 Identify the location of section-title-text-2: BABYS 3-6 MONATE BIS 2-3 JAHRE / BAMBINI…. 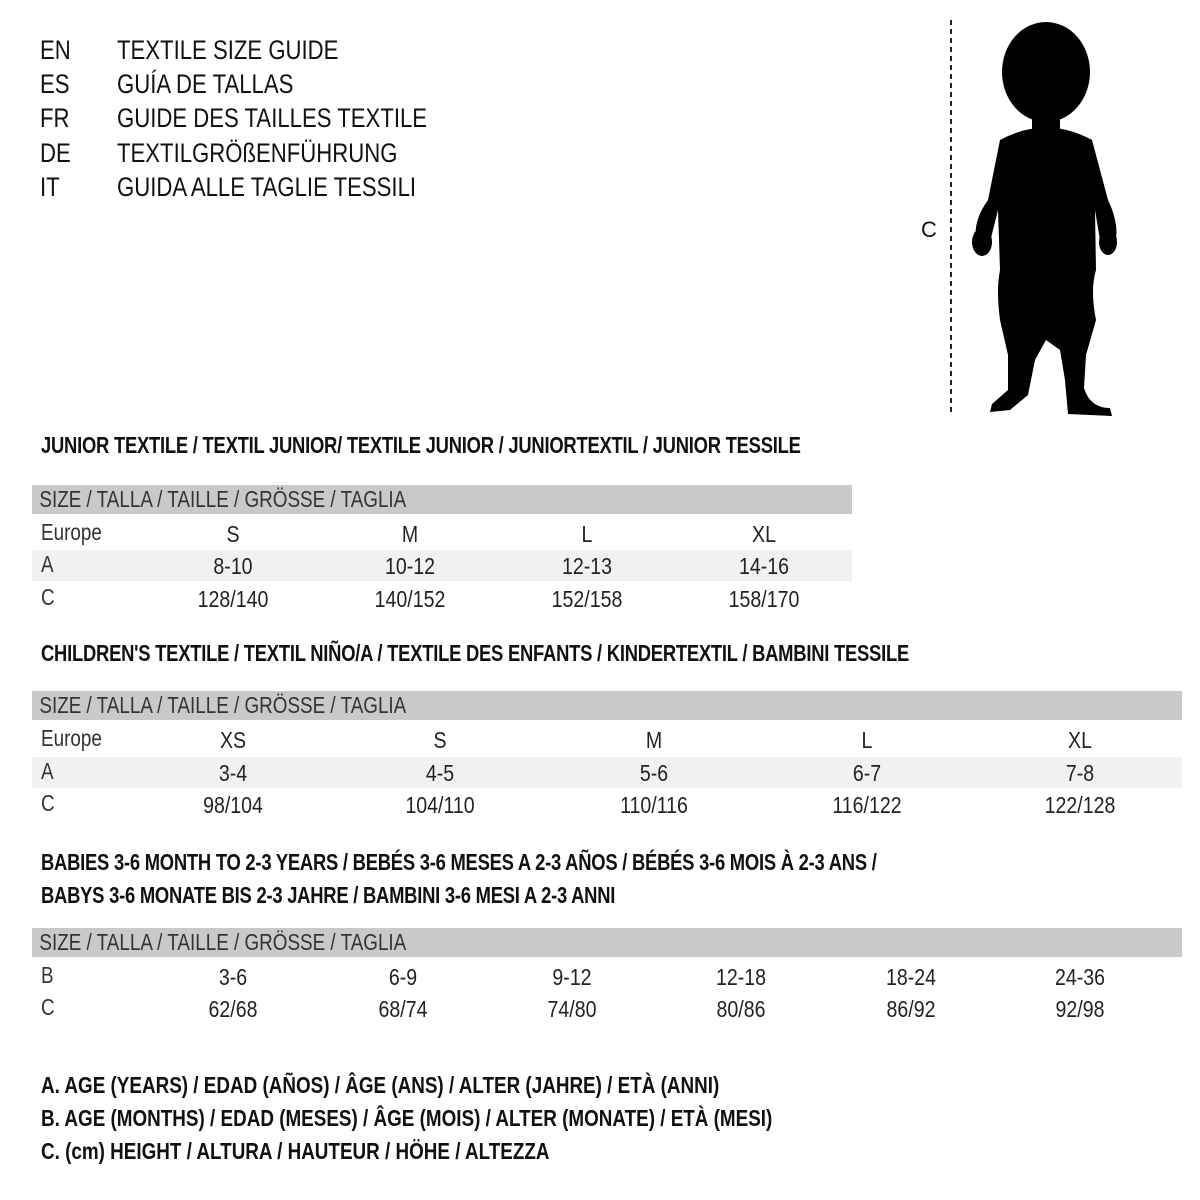
(328, 895).